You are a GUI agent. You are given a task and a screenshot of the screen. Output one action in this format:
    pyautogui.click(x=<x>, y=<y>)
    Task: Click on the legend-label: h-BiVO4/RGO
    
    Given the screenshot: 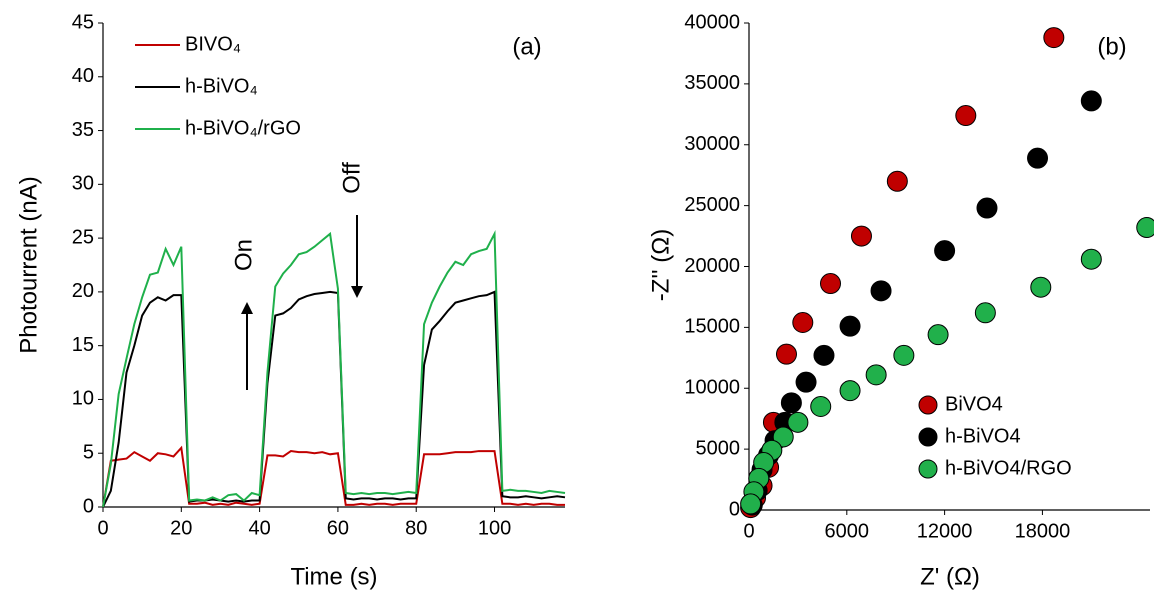 What is the action you would take?
    pyautogui.click(x=1008, y=468)
    